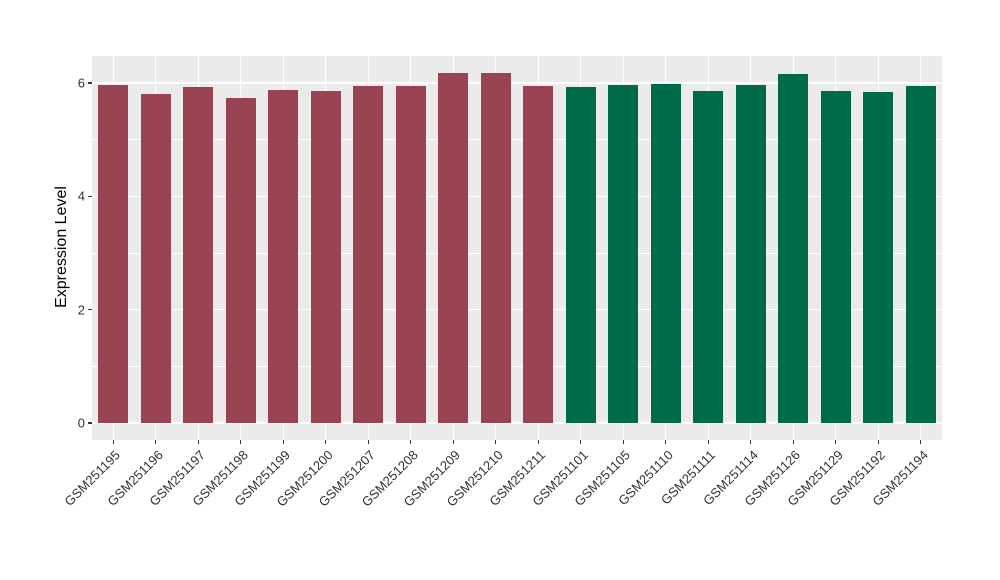  I want to click on y-tick-label: 2, so click(81, 310).